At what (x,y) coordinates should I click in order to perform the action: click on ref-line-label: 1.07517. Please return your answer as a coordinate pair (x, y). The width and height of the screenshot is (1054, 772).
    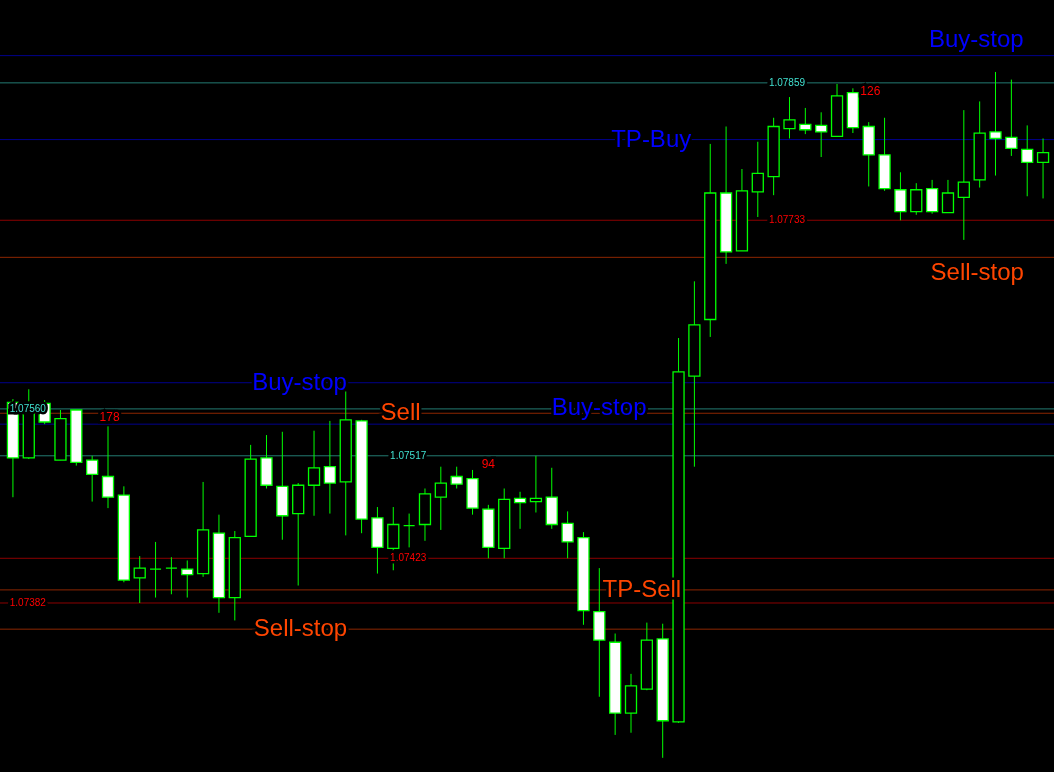
    Looking at the image, I should click on (408, 455).